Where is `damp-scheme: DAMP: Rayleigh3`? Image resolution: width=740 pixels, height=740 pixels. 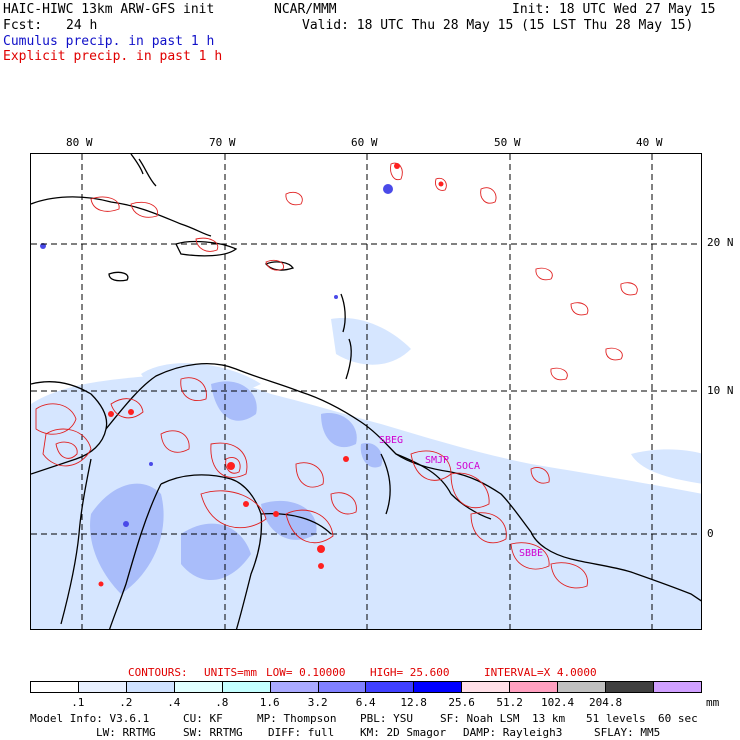 damp-scheme: DAMP: Rayleigh3 is located at coordinates (513, 732).